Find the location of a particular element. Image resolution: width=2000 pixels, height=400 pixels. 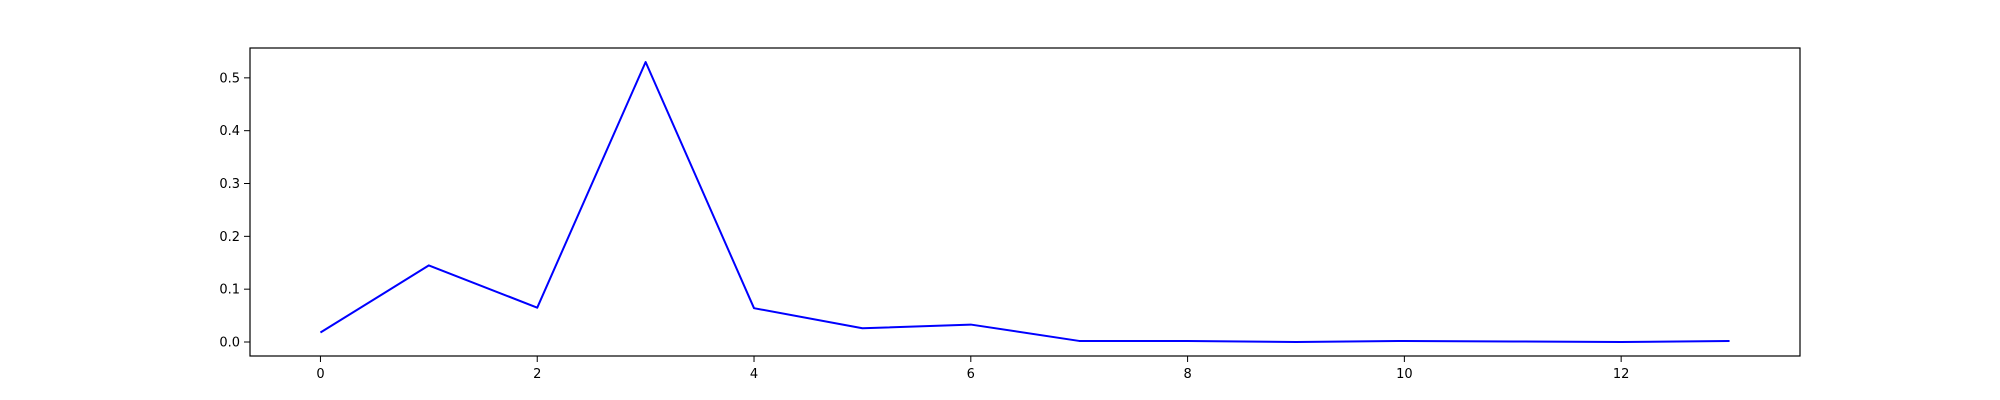

x-axis-ticks: 0 2 4 6 8 10 12 is located at coordinates (972, 369).